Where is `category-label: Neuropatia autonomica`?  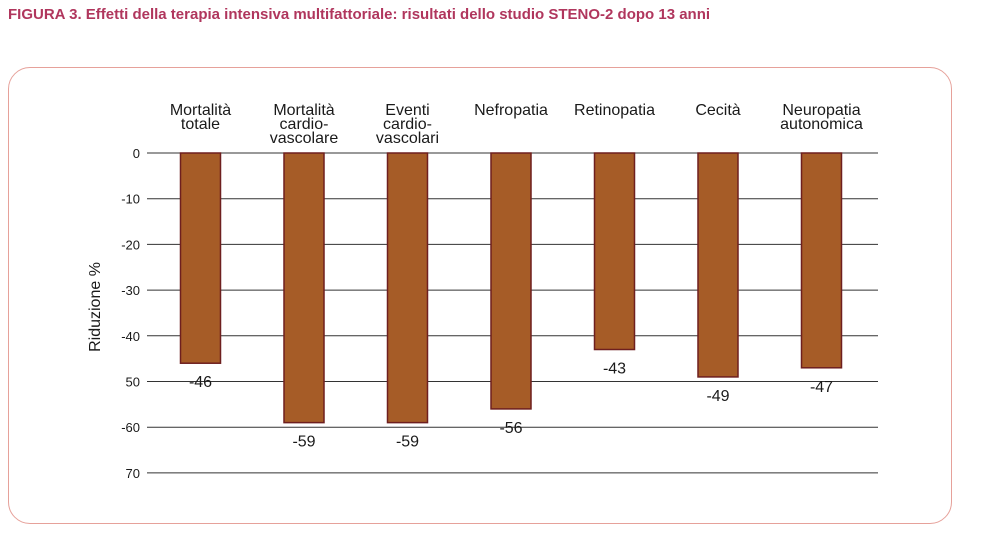
category-label: Neuropatia autonomica is located at coordinates (821, 117).